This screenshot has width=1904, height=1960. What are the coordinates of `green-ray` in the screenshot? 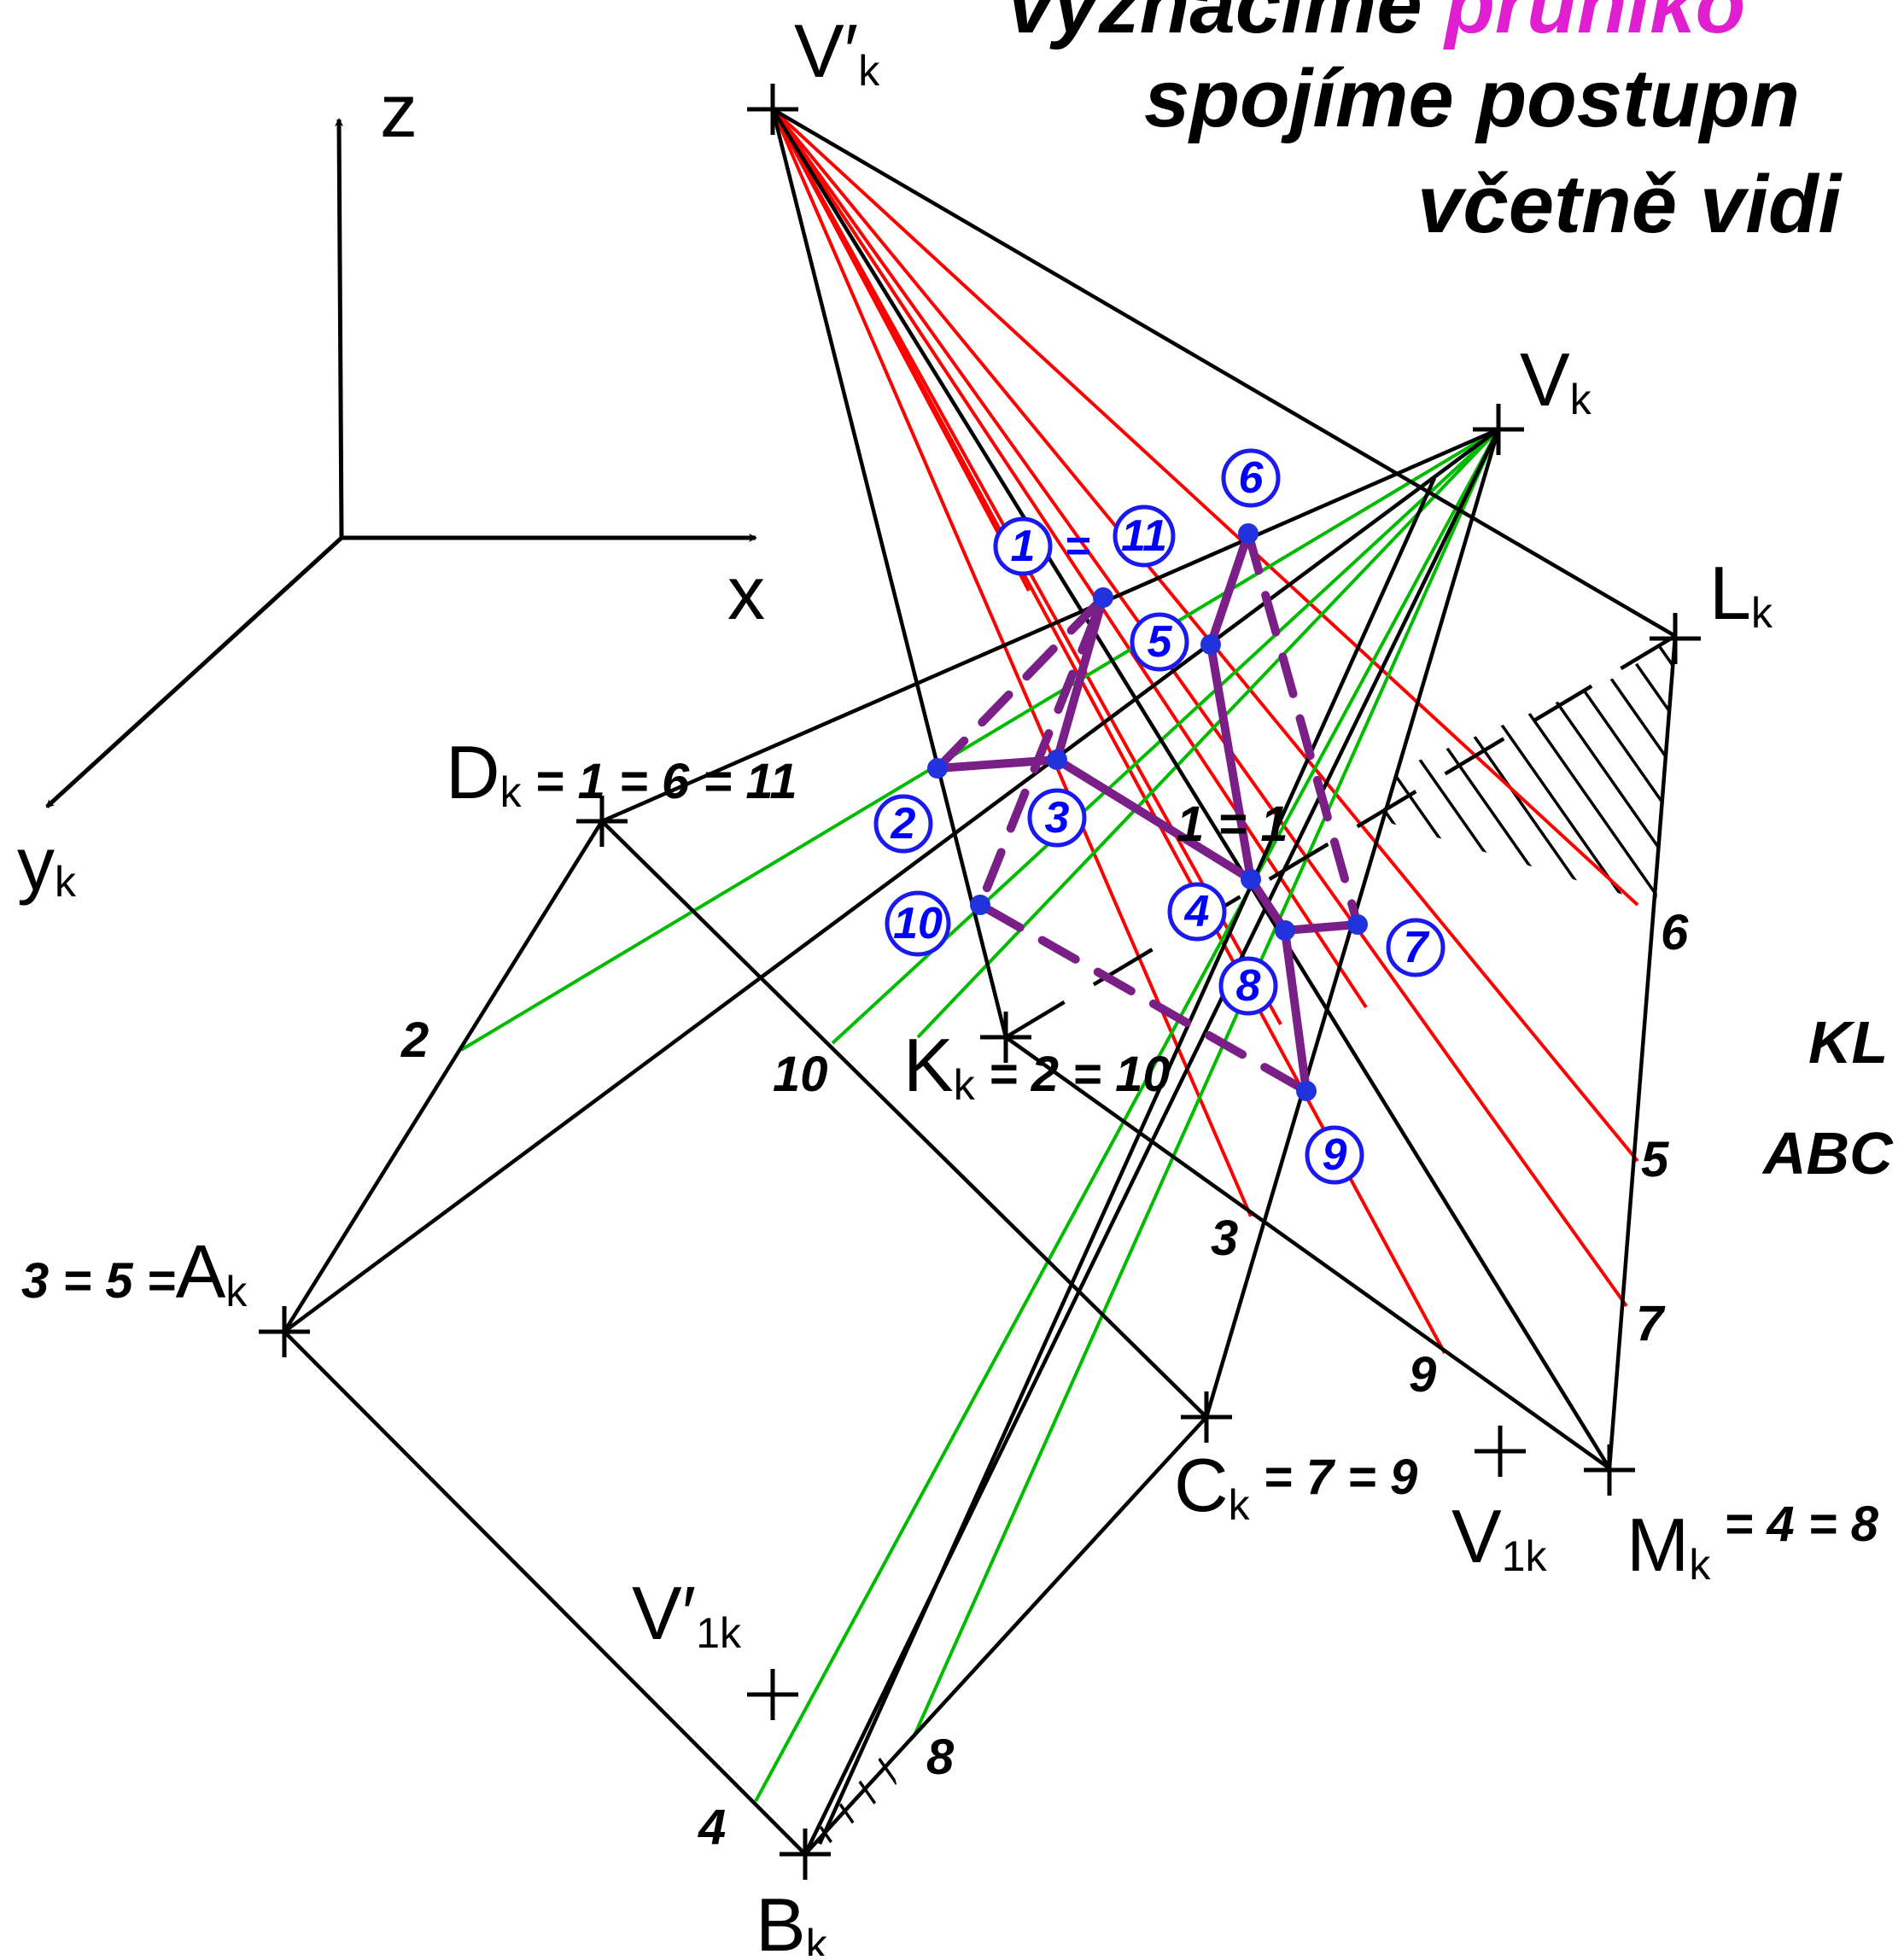 It's located at (1208, 733).